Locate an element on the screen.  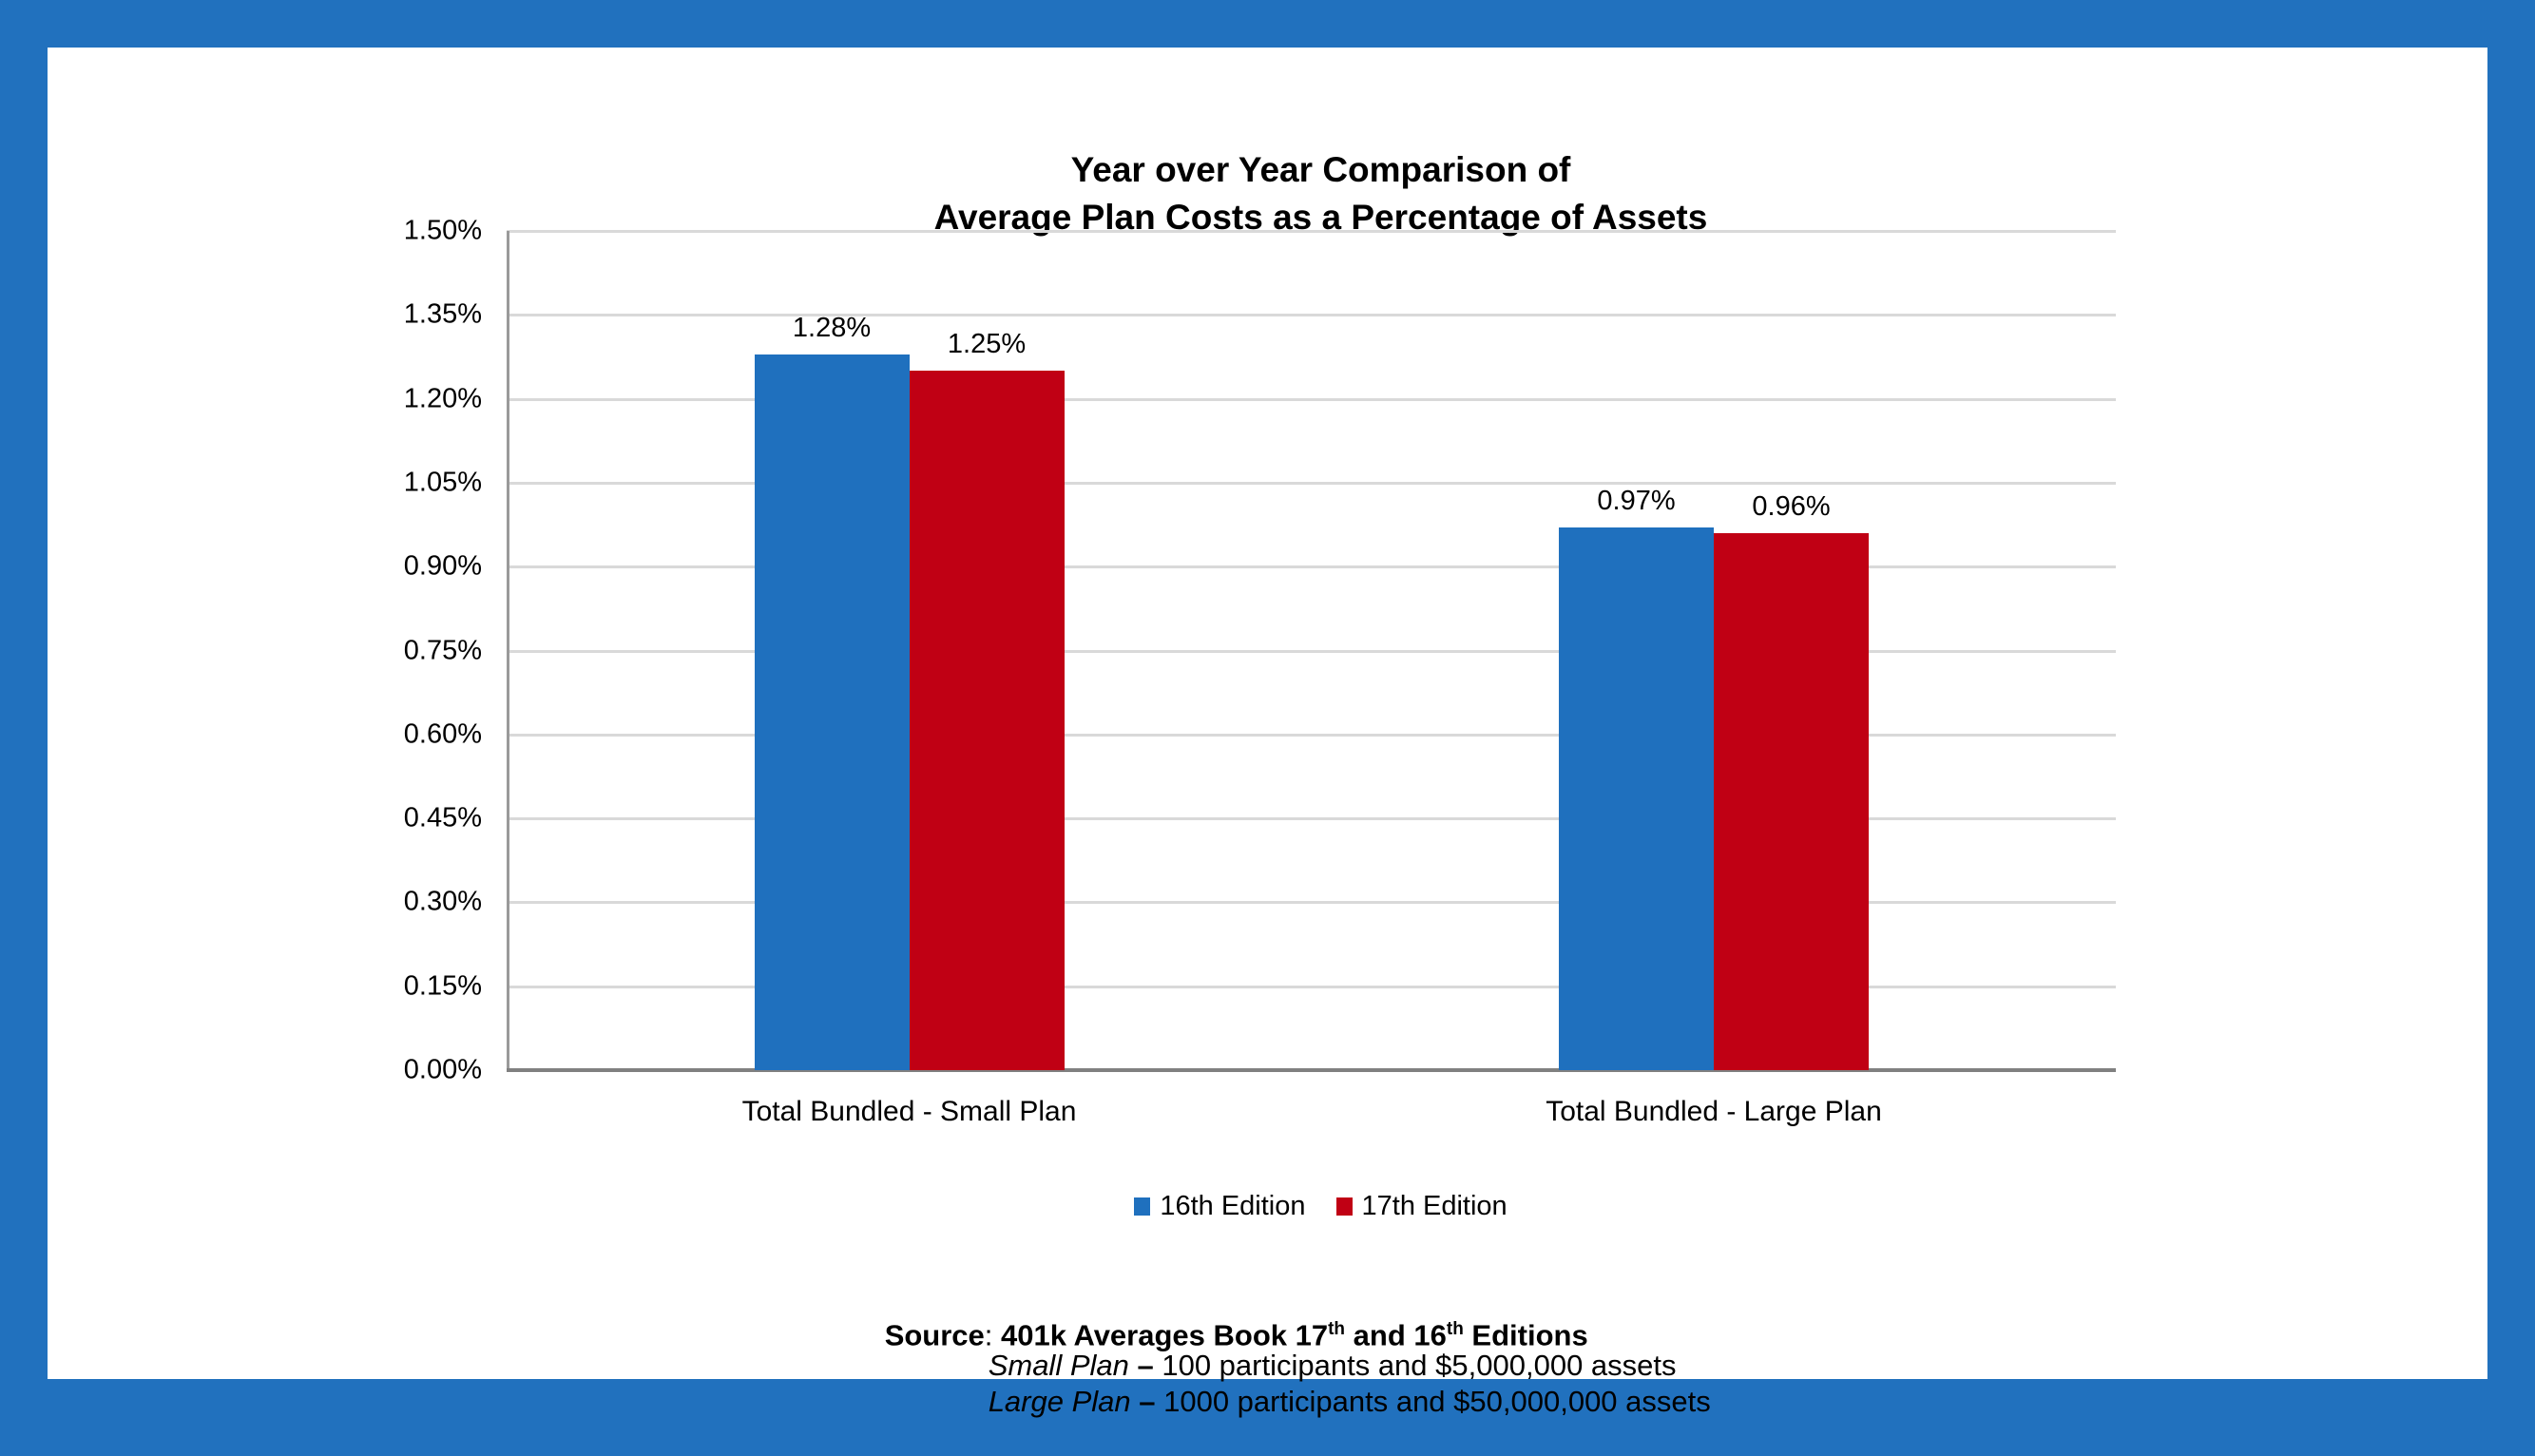
source-book-seg2: and 16 is located at coordinates (1396, 1335).